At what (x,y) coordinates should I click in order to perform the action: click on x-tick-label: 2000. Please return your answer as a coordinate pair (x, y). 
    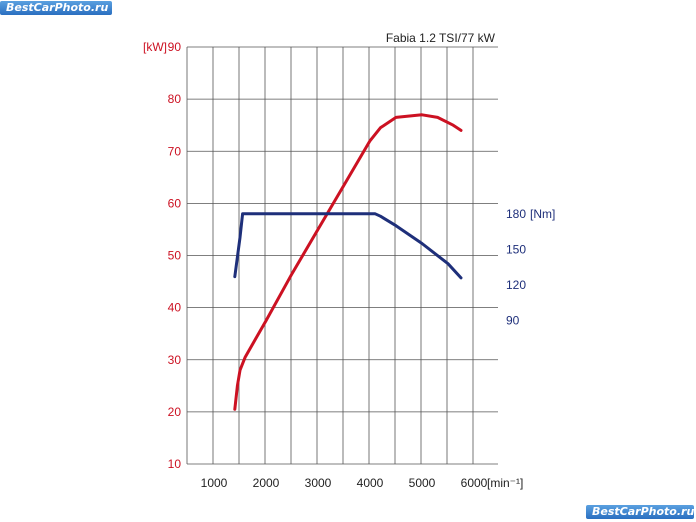
    Looking at the image, I should click on (266, 483).